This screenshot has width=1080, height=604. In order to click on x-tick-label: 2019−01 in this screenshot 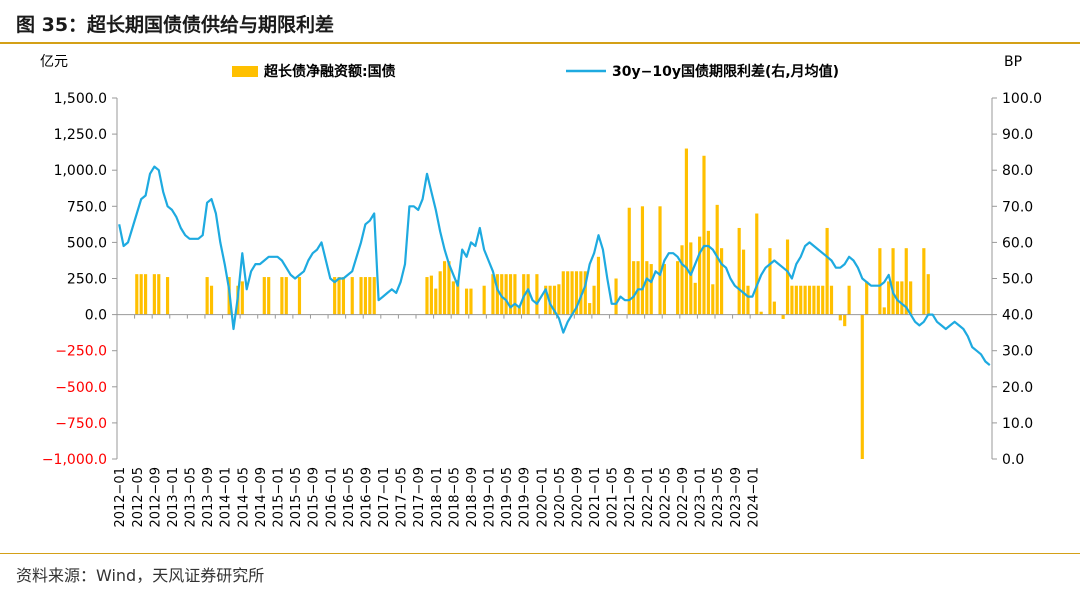, I will do `click(490, 497)`.